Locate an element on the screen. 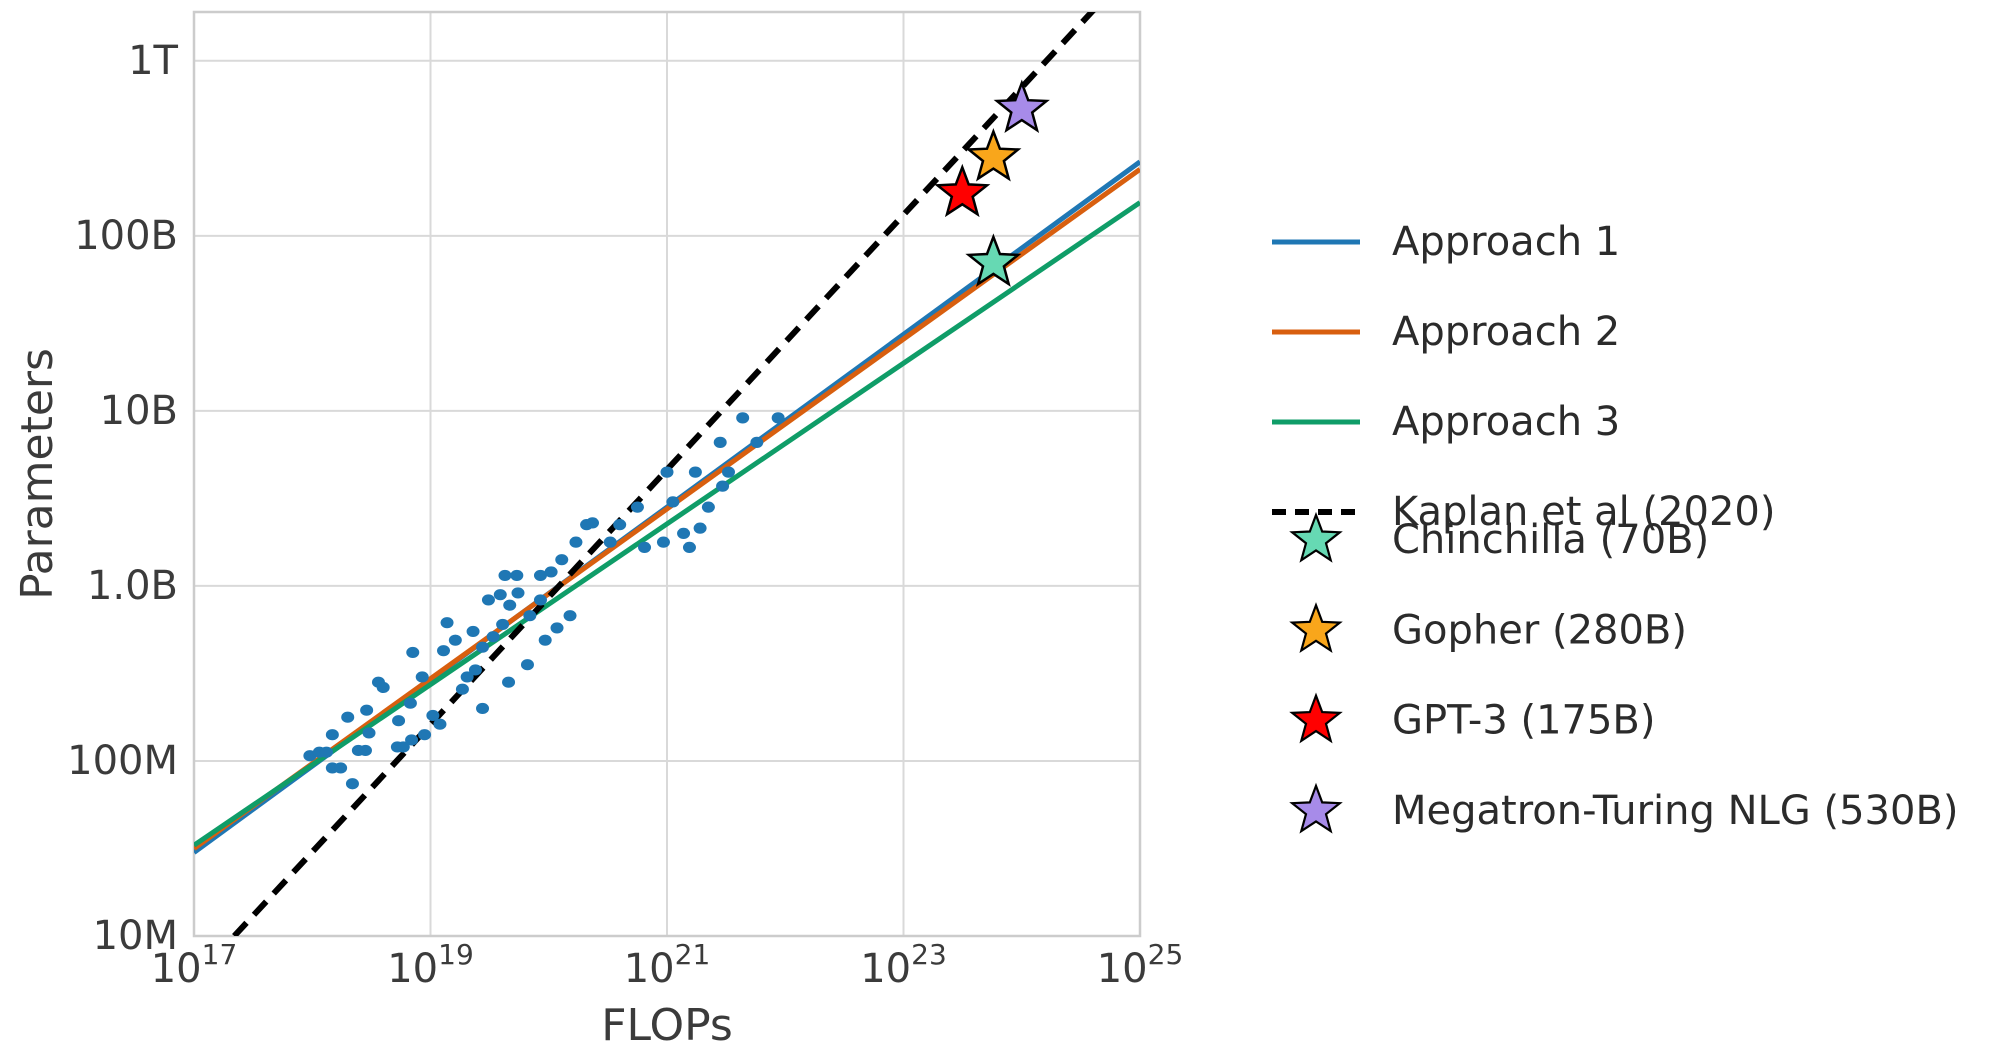  model-stars is located at coordinates (992, 183).